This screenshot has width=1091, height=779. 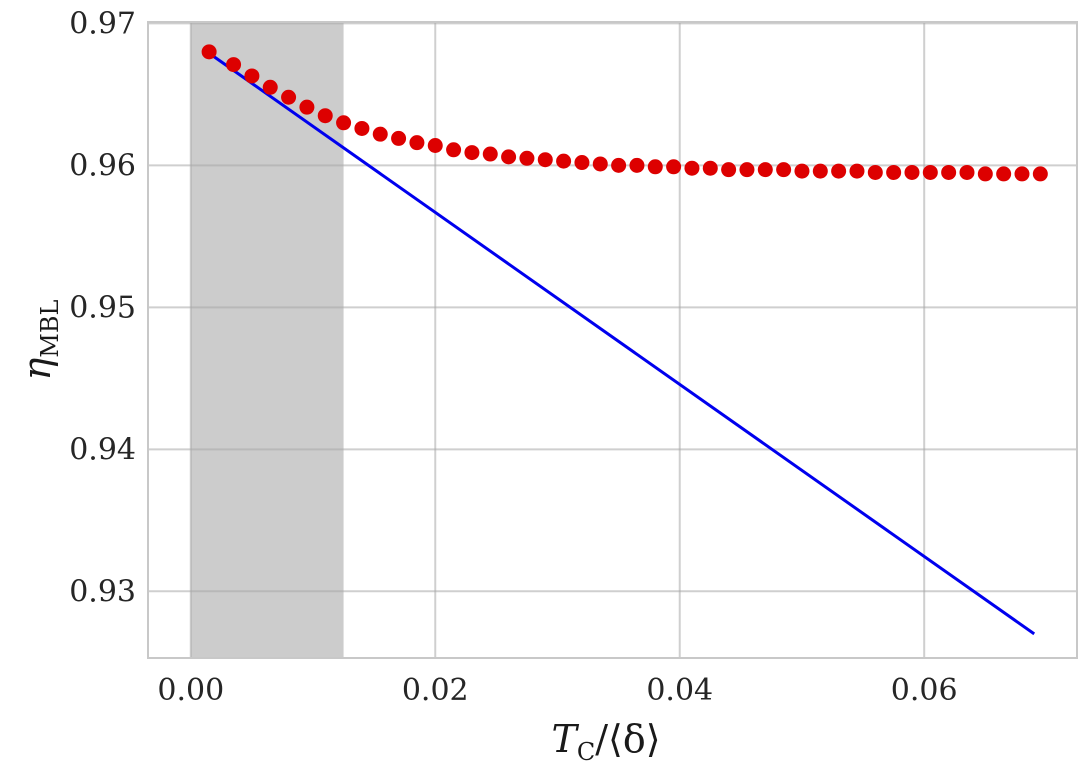 I want to click on x-tick-label: 0.06, so click(x=924, y=690).